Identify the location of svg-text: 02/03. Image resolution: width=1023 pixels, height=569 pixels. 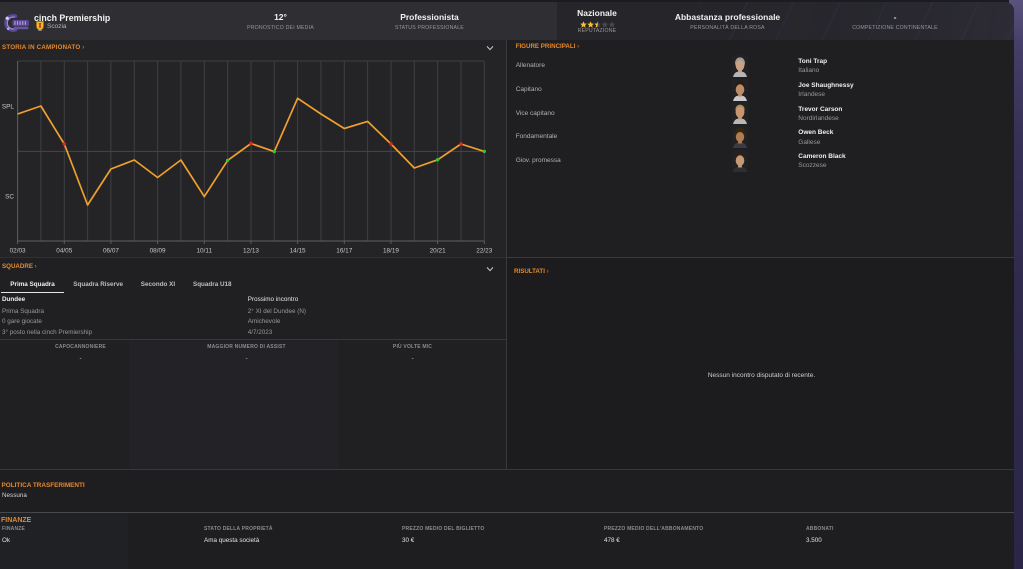
(18, 251).